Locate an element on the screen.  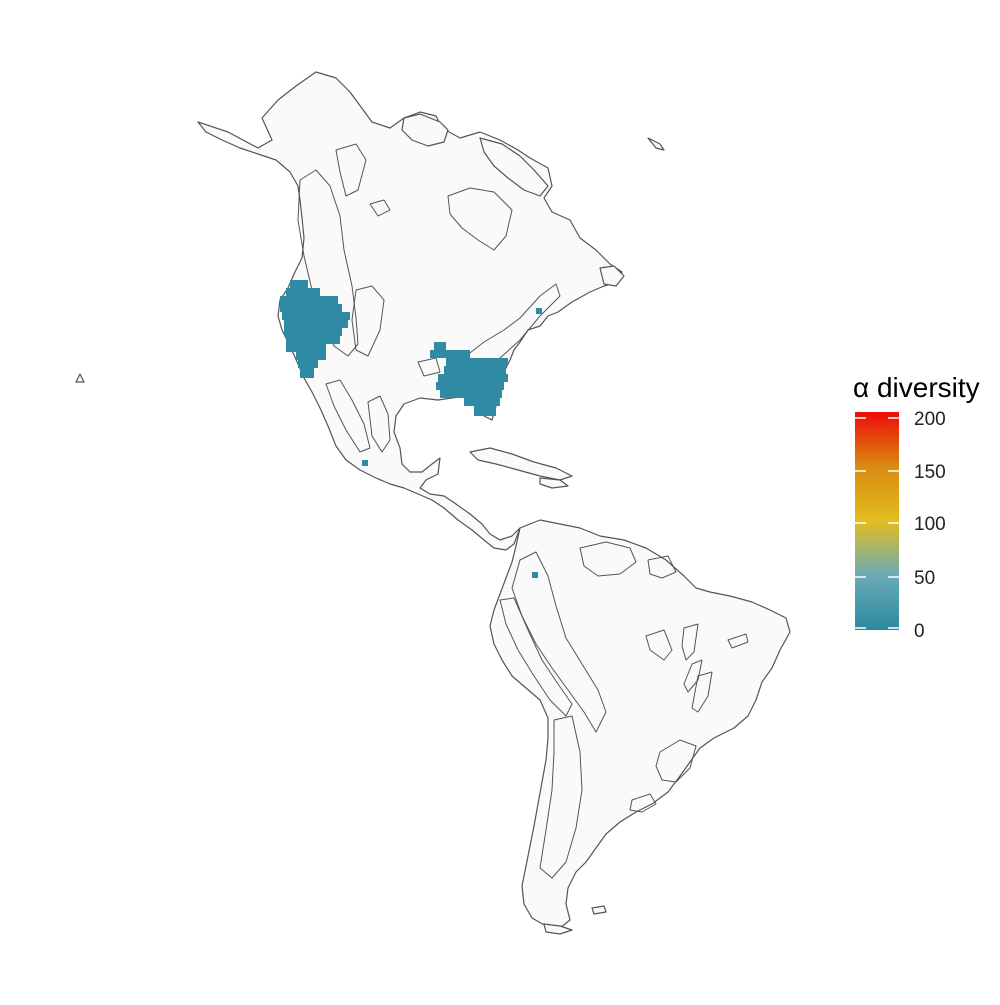
region-atlantic-forest is located at coordinates (676, 761).